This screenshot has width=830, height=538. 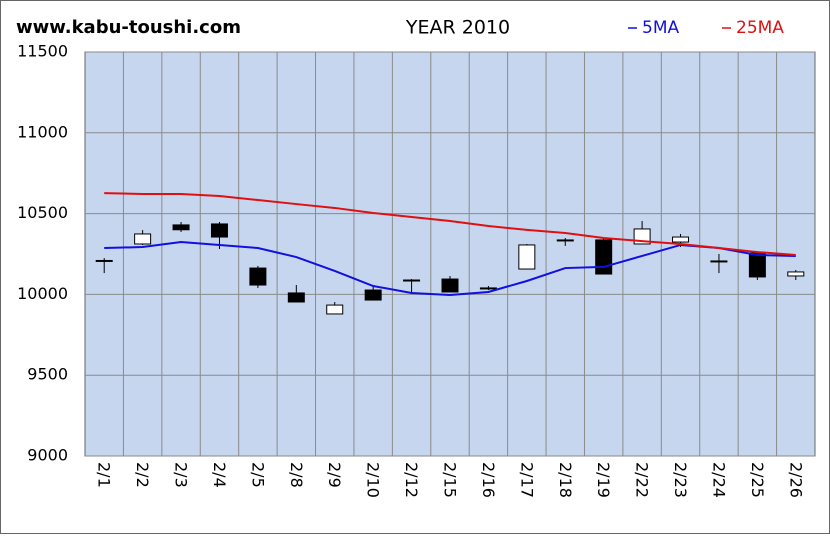 I want to click on x-tick-label: 2/19, so click(x=603, y=480).